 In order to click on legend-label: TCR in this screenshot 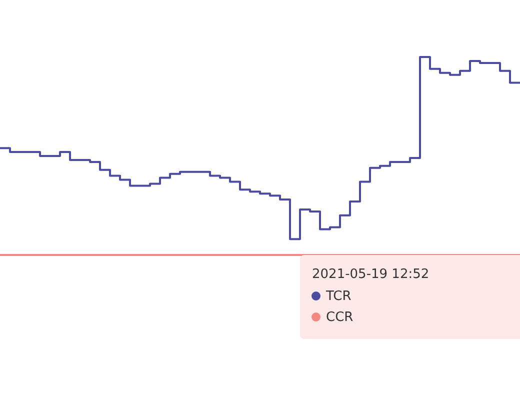, I will do `click(338, 296)`.